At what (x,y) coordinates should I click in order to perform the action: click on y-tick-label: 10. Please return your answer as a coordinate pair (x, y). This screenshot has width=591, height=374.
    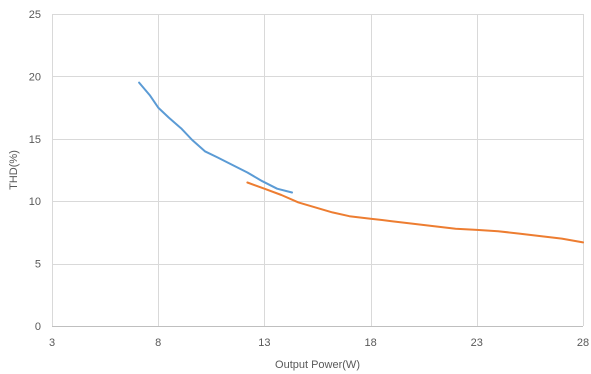
    Looking at the image, I should click on (35, 202).